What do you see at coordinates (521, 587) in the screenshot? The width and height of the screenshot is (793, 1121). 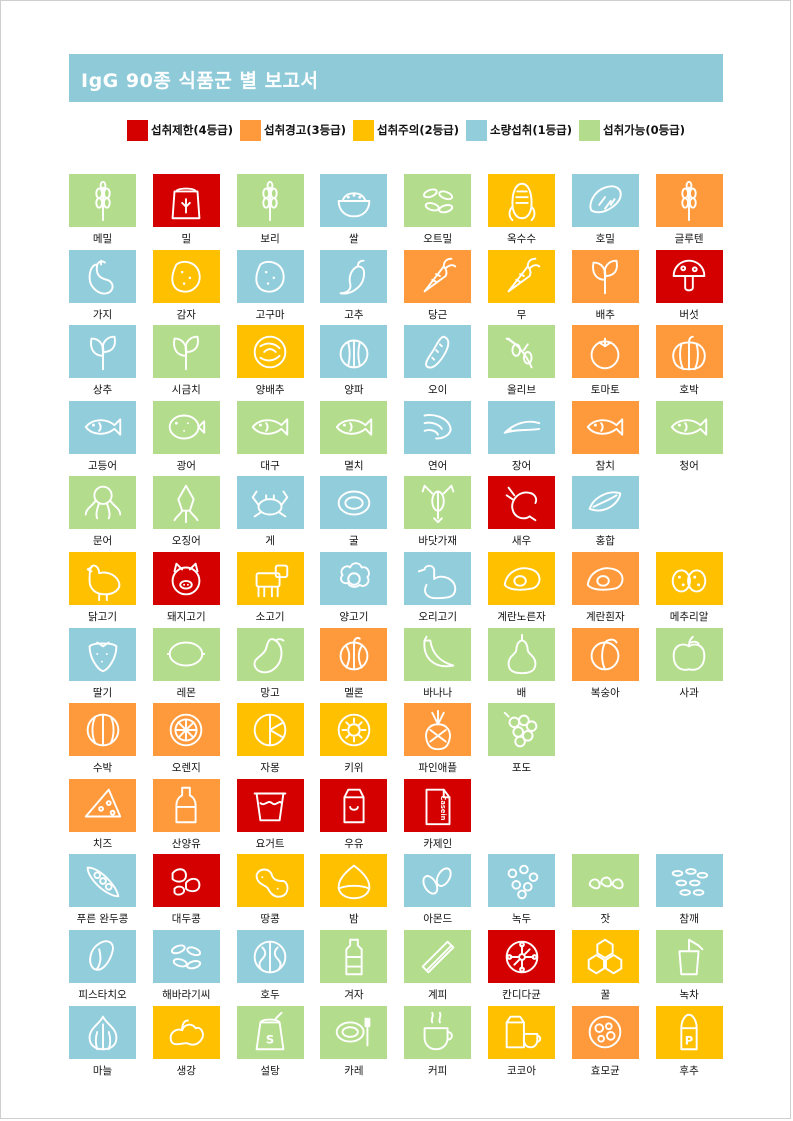 I see `food-item: 계란노른자` at bounding box center [521, 587].